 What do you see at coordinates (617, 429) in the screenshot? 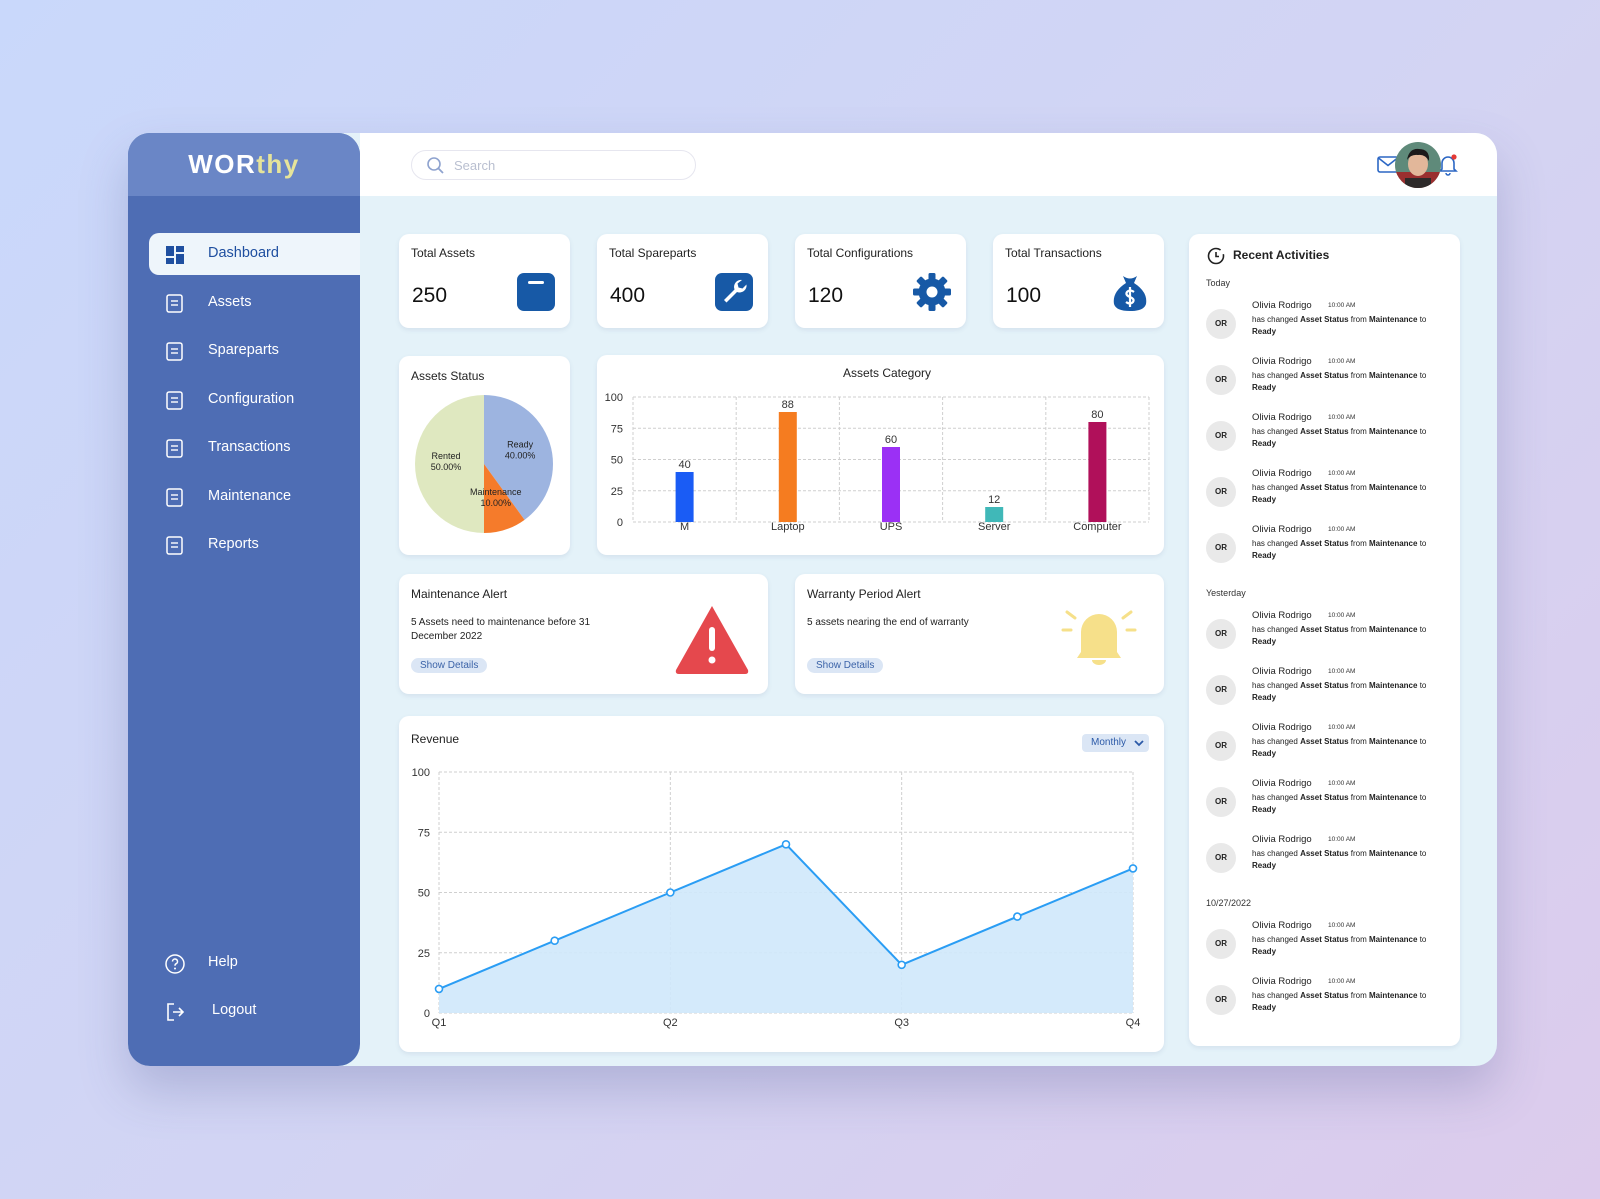
I see `y-tick-label: 75` at bounding box center [617, 429].